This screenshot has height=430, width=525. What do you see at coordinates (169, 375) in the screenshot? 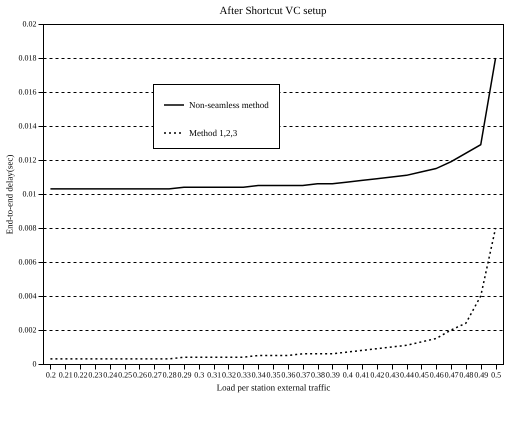
I see `x-tick-label: 0.28` at bounding box center [169, 375].